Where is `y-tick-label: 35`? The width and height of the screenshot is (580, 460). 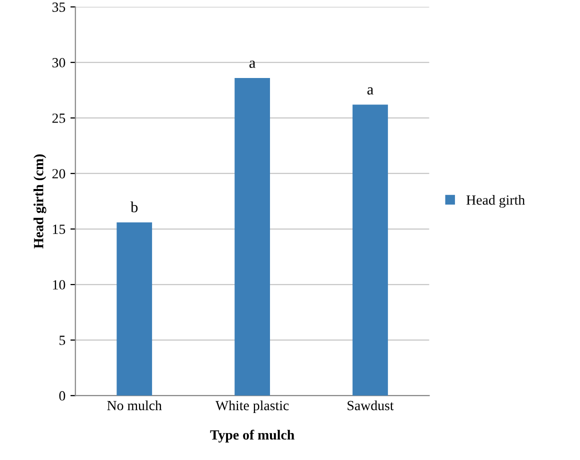 y-tick-label: 35 is located at coordinates (59, 7).